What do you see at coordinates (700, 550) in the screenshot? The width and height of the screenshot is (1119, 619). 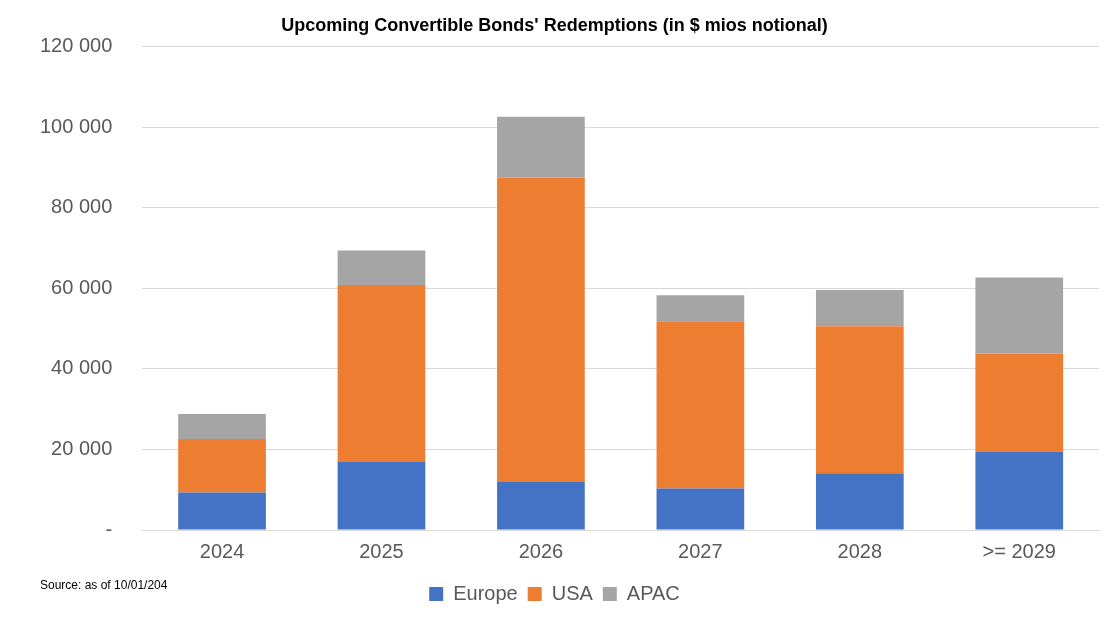 I see `x-tick-label: 2027` at bounding box center [700, 550].